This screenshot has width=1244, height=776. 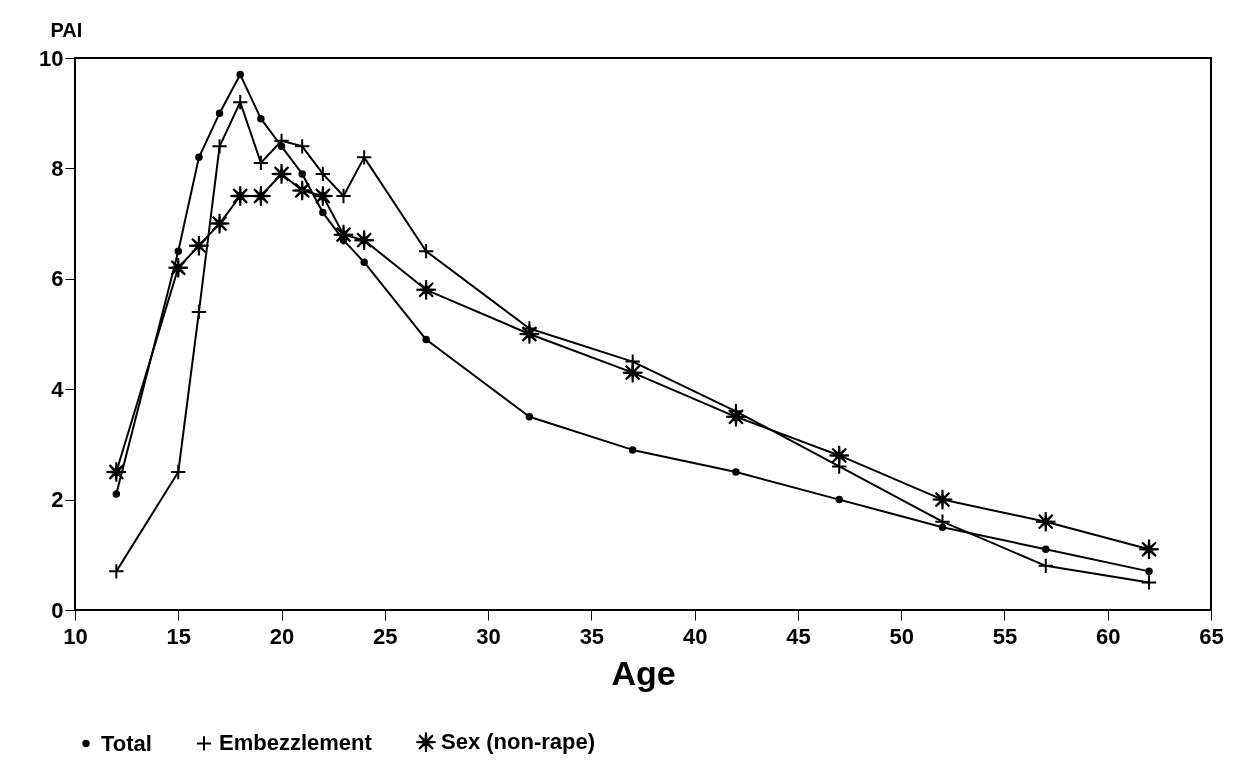 What do you see at coordinates (1211, 636) in the screenshot?
I see `x-tick-label: 65` at bounding box center [1211, 636].